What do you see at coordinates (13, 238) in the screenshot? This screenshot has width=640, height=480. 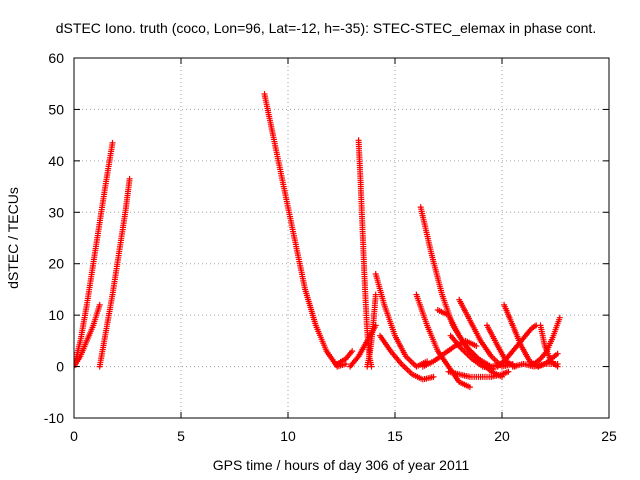 I see `y-axis-label: dSTEC / TECUs` at bounding box center [13, 238].